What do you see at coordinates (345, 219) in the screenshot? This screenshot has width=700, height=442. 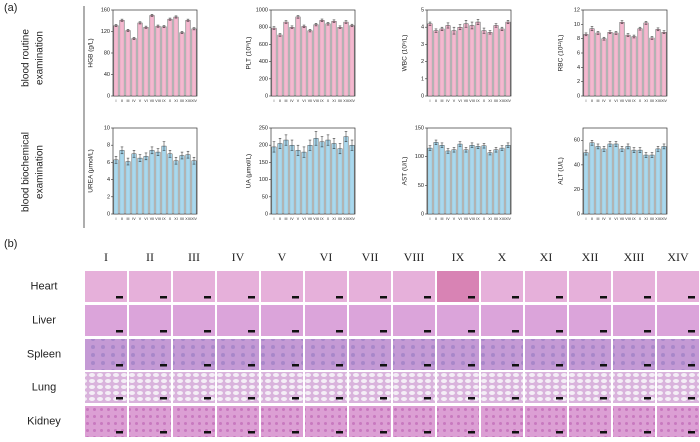 I see `x-tick-label: XIII` at bounding box center [345, 219].